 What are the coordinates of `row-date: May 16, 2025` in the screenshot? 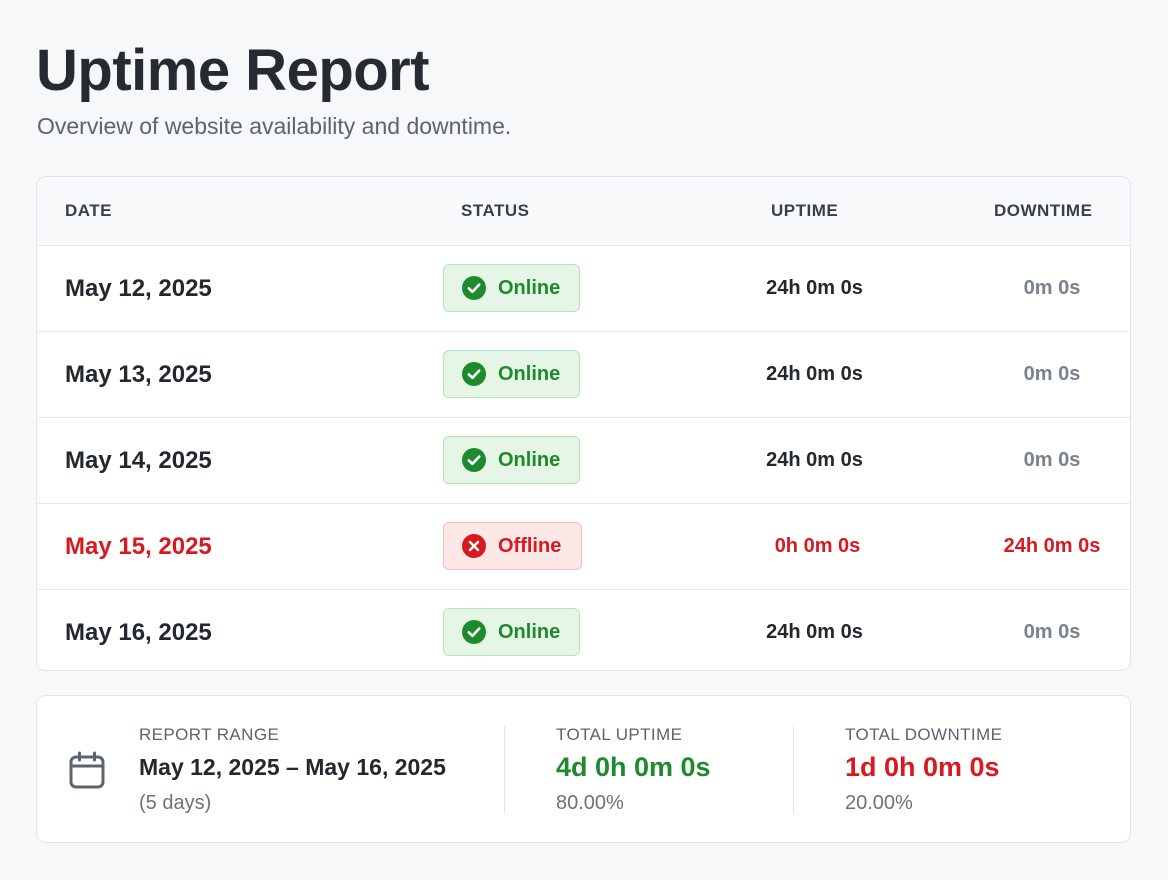 It's located at (138, 632).